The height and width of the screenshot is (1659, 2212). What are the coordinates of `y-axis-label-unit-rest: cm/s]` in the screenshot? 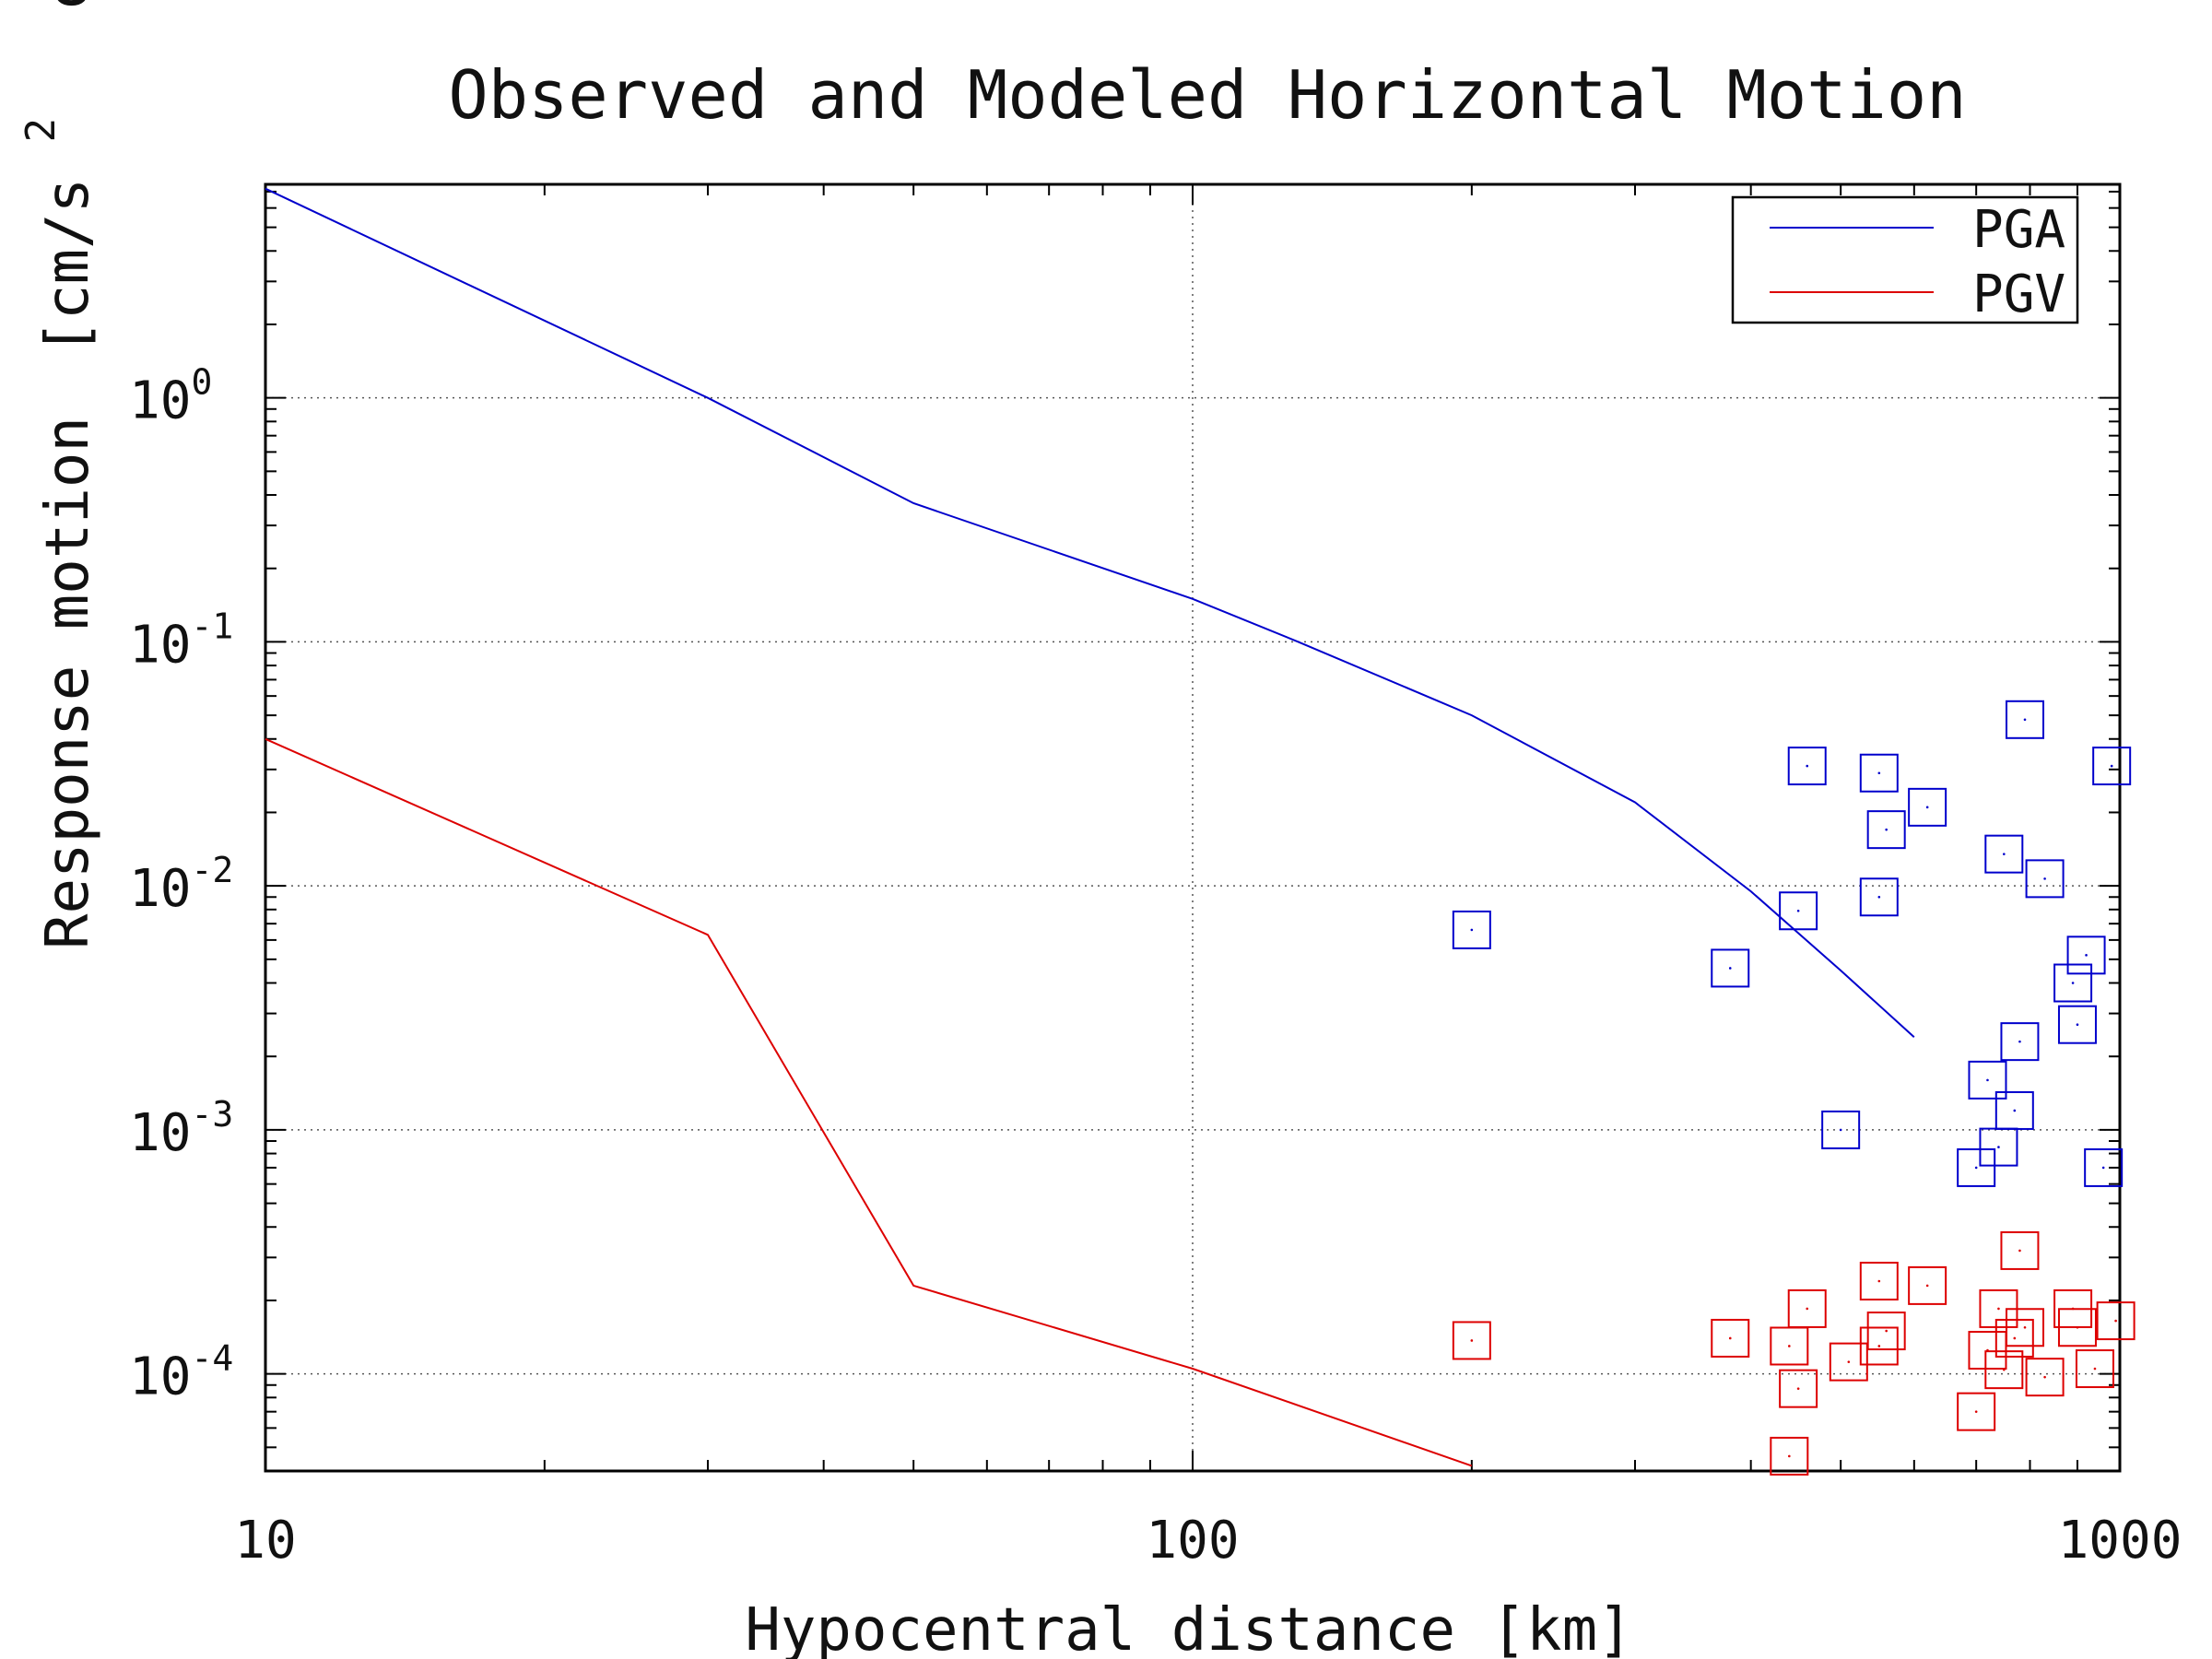 It's located at (68, 41).